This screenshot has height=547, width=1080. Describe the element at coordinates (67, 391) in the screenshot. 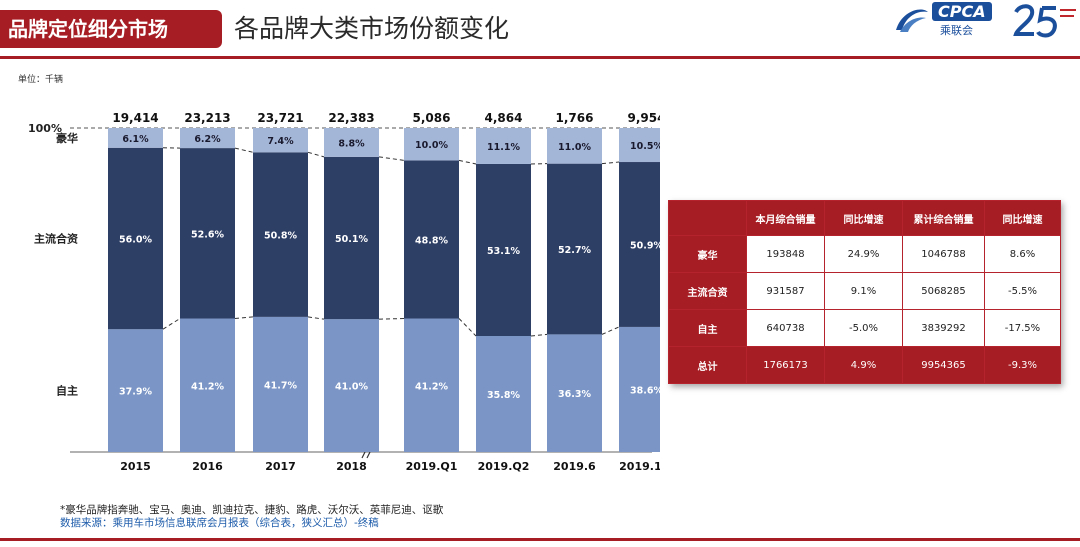

I see `series-label: 自主` at that location.